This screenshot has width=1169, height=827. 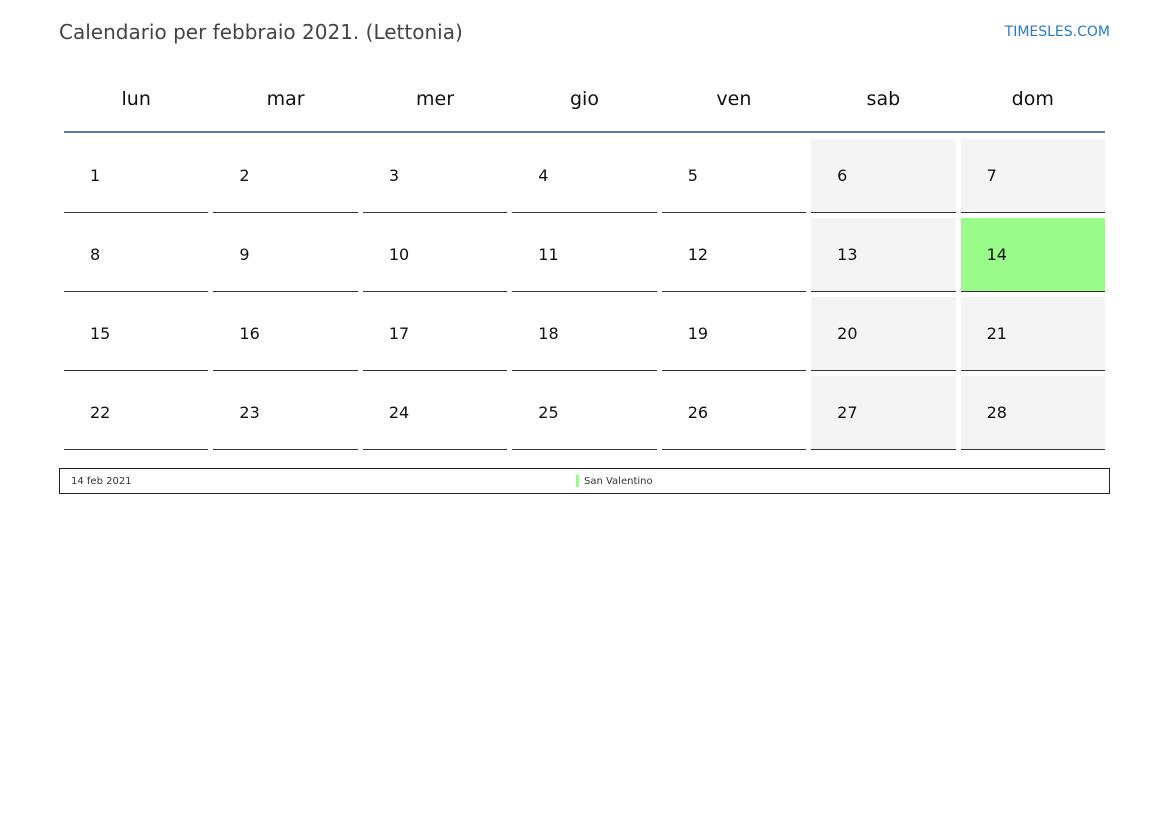 What do you see at coordinates (883, 99) in the screenshot?
I see `weekday-sat: sab` at bounding box center [883, 99].